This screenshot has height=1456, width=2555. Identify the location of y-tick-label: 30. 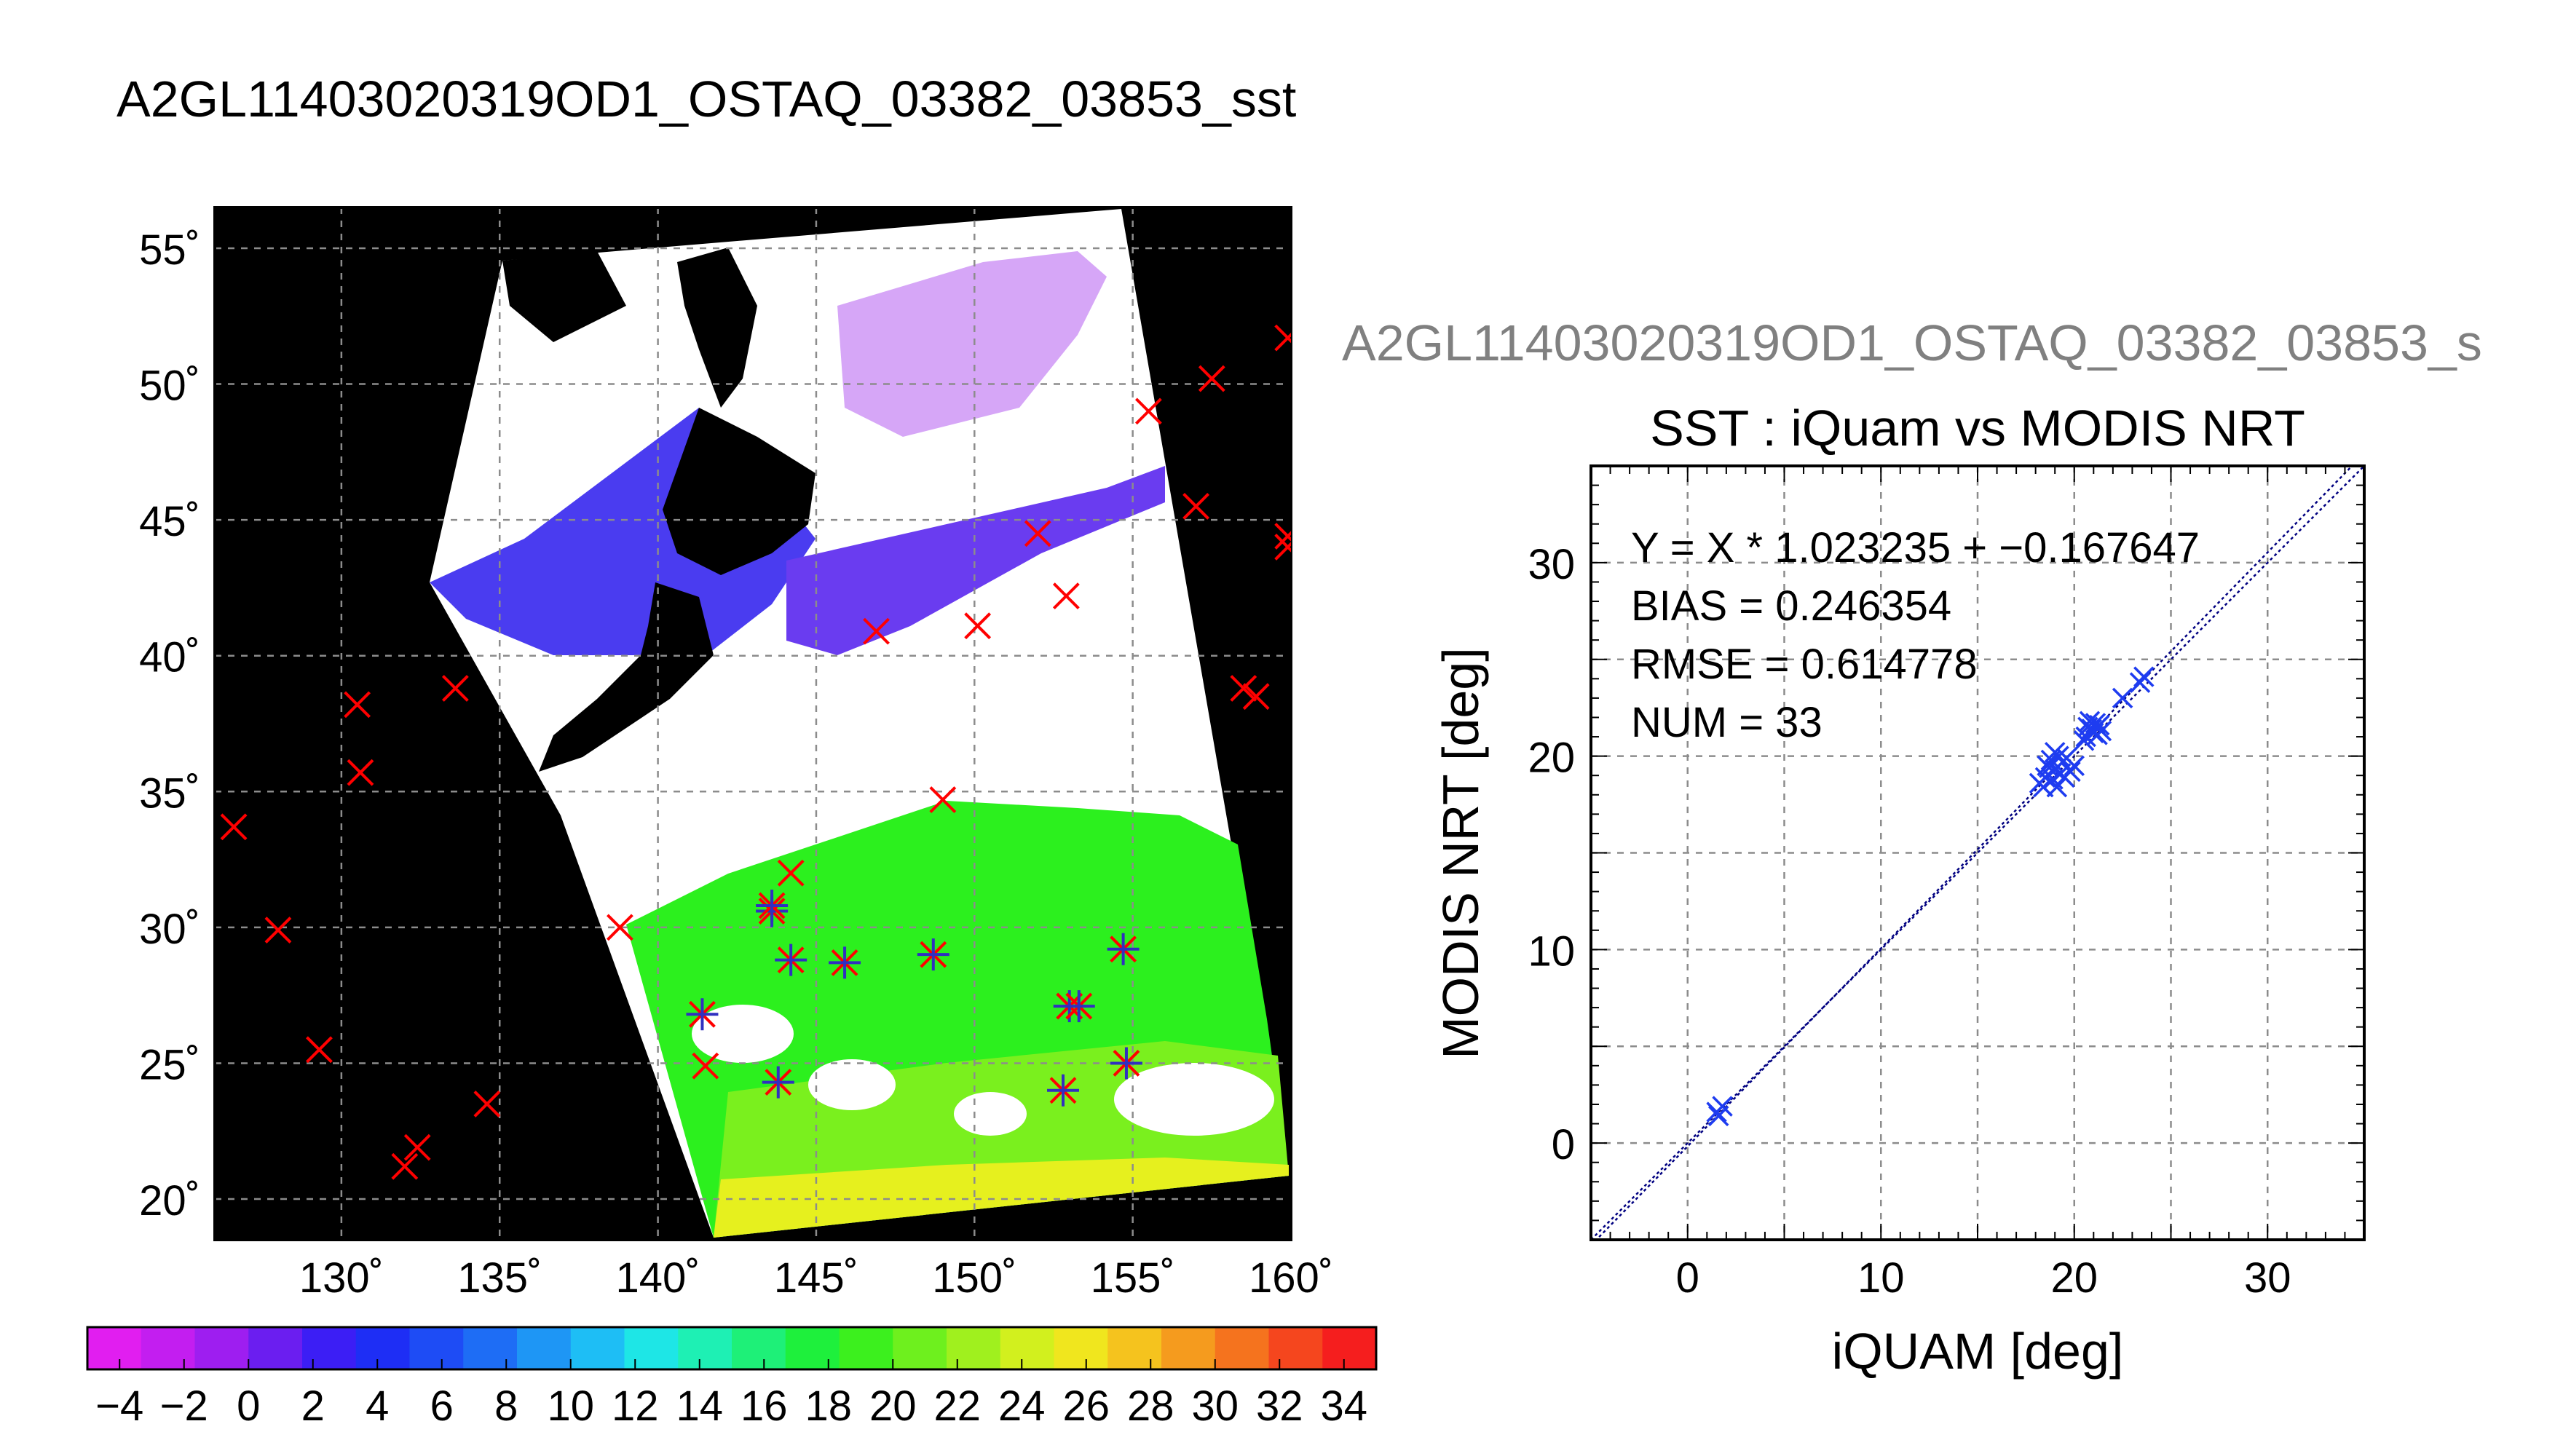
(1551, 564).